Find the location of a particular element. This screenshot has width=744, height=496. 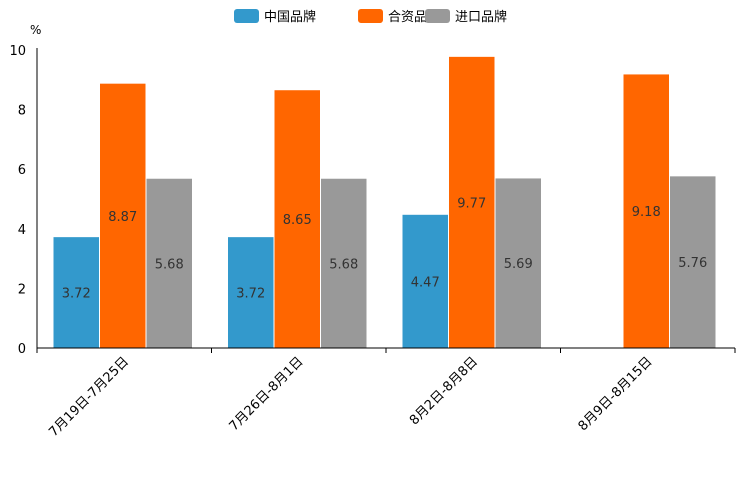

y-tick-label: 8 is located at coordinates (22, 111).